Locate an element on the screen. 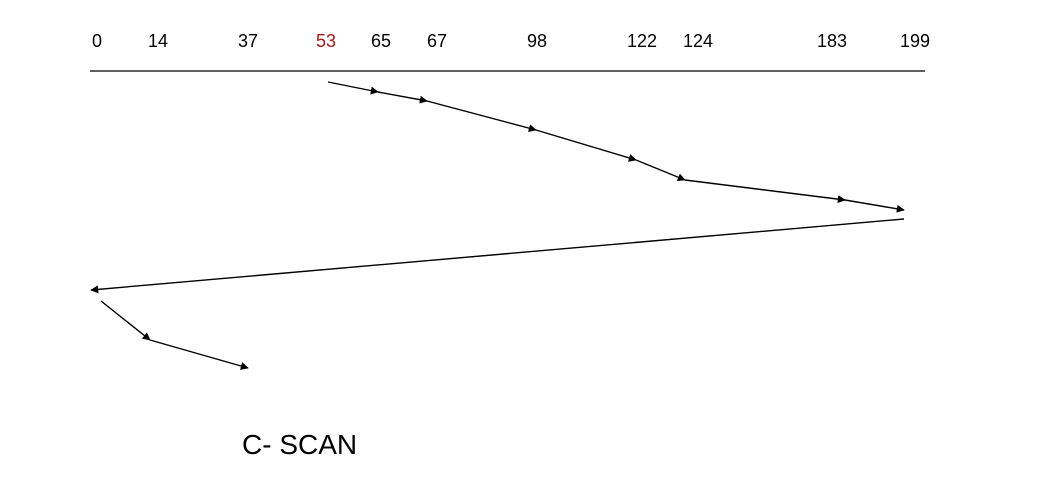 Image resolution: width=1060 pixels, height=486 pixels. track-label-199: 199 is located at coordinates (915, 41).